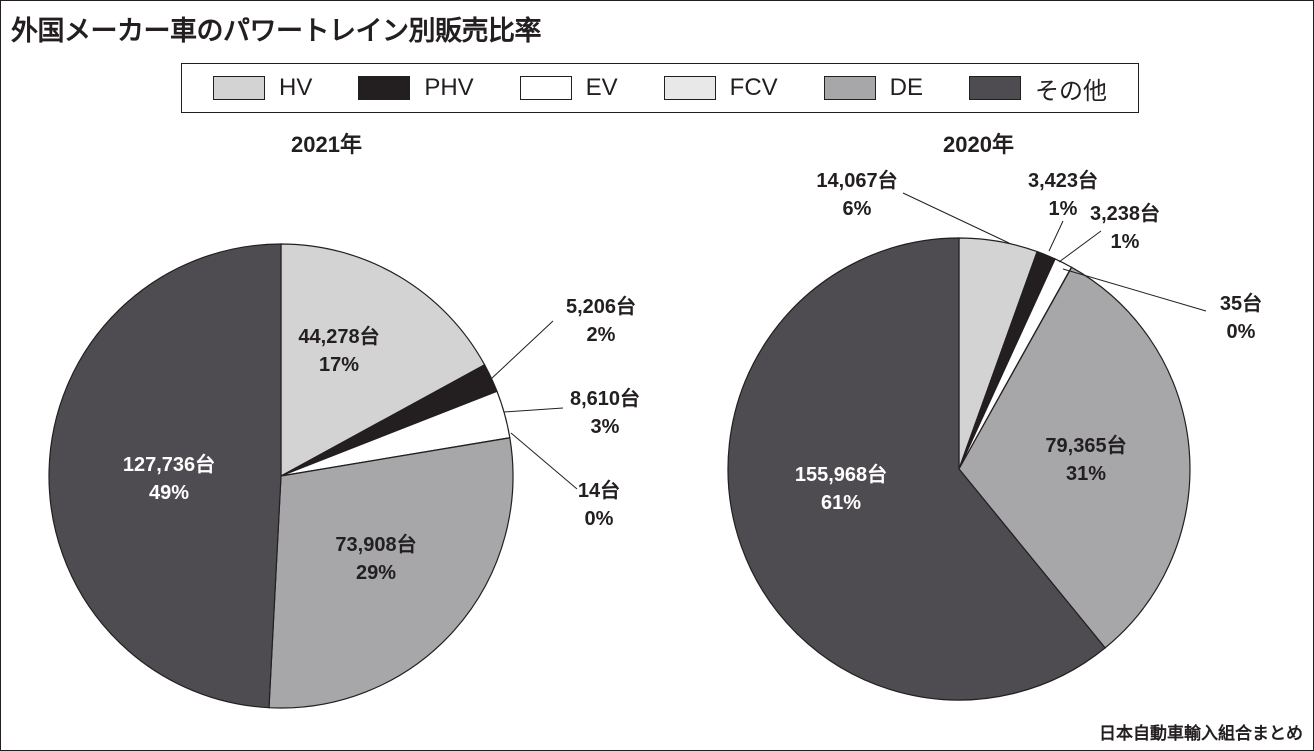 The height and width of the screenshot is (751, 1314). Describe the element at coordinates (857, 209) in the screenshot. I see `percent-label: 6%` at that location.